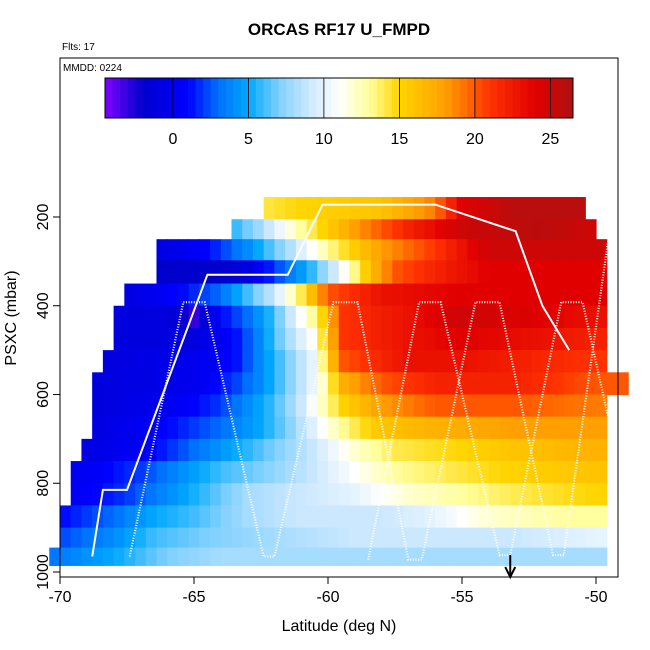  Describe the element at coordinates (193, 597) in the screenshot. I see `x-tick-label: -65` at that location.